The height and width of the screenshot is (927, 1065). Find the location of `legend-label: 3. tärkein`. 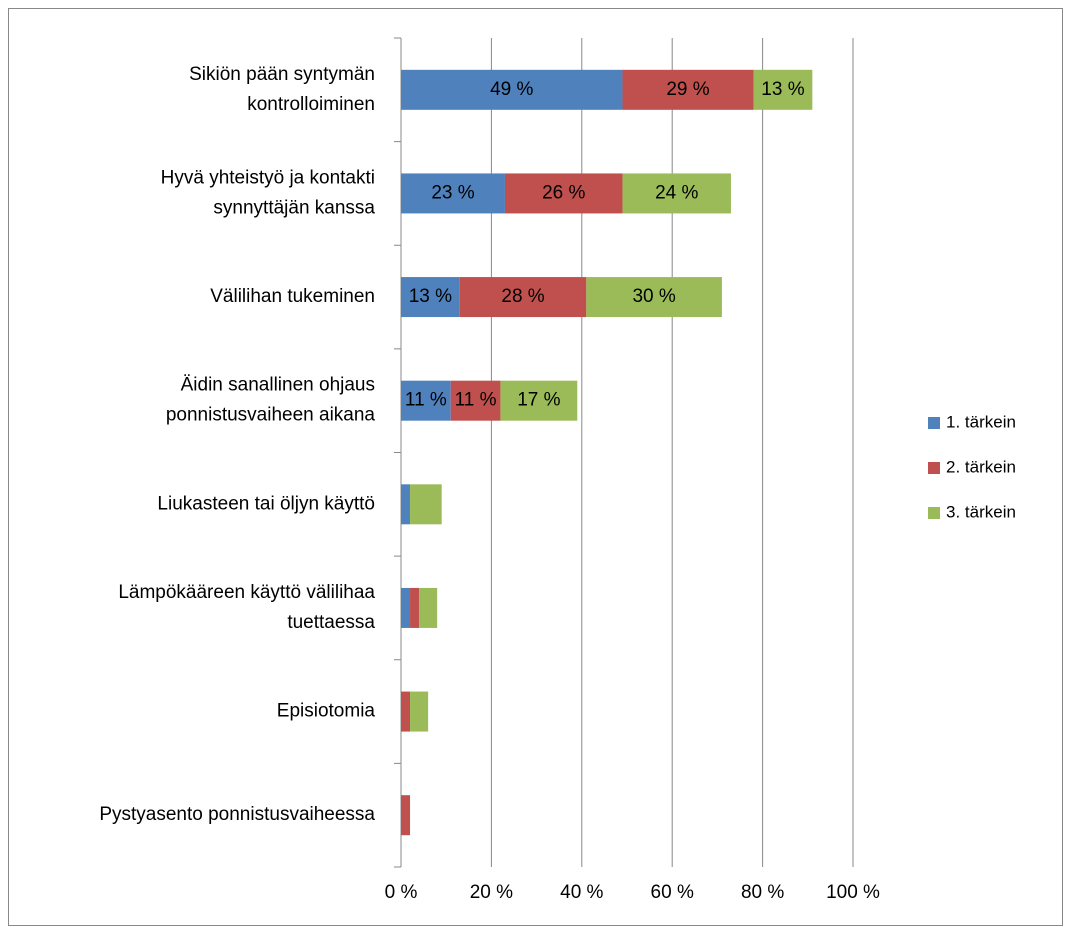

legend-label: 3. tärkein is located at coordinates (981, 511).